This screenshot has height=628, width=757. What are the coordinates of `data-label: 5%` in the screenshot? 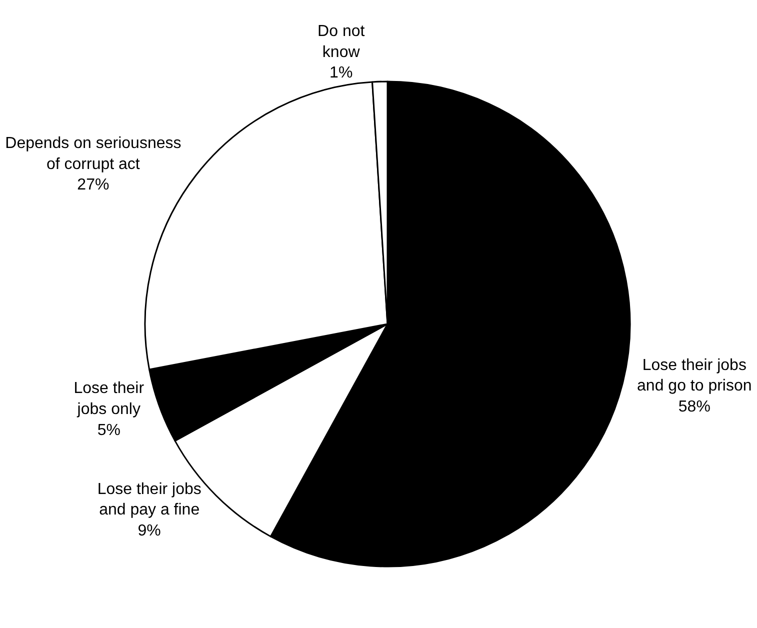 It's located at (108, 430).